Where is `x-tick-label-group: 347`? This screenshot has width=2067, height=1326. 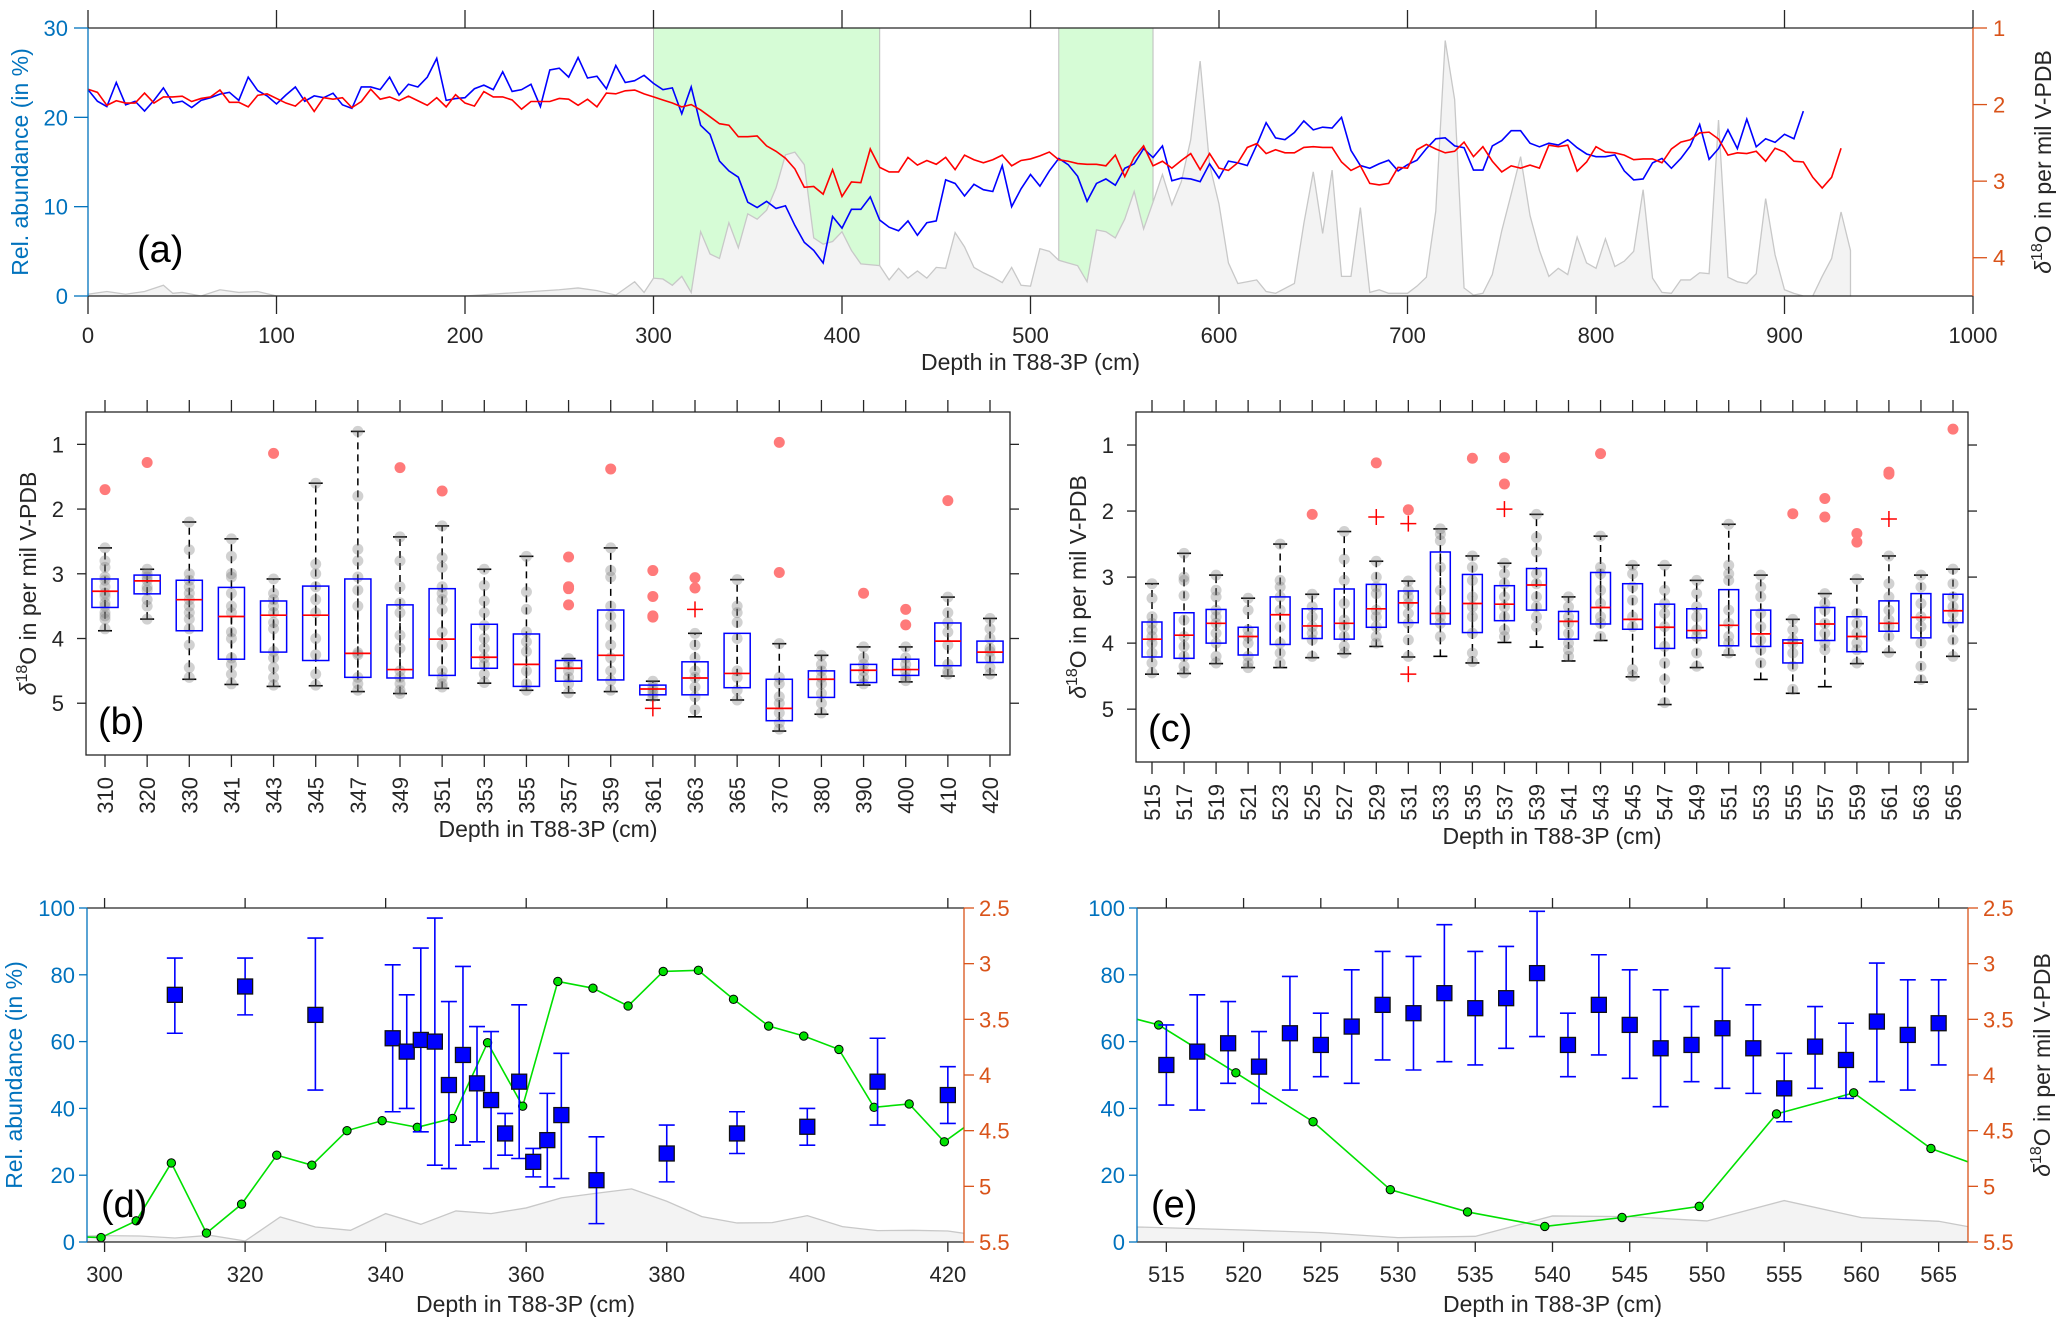
x-tick-label-group: 347 is located at coordinates (358, 795).